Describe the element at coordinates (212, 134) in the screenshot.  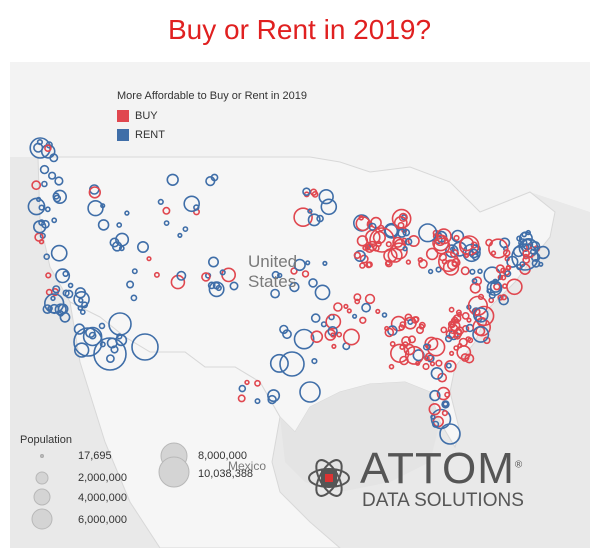
I see `legend-item-rent: RENT` at that location.